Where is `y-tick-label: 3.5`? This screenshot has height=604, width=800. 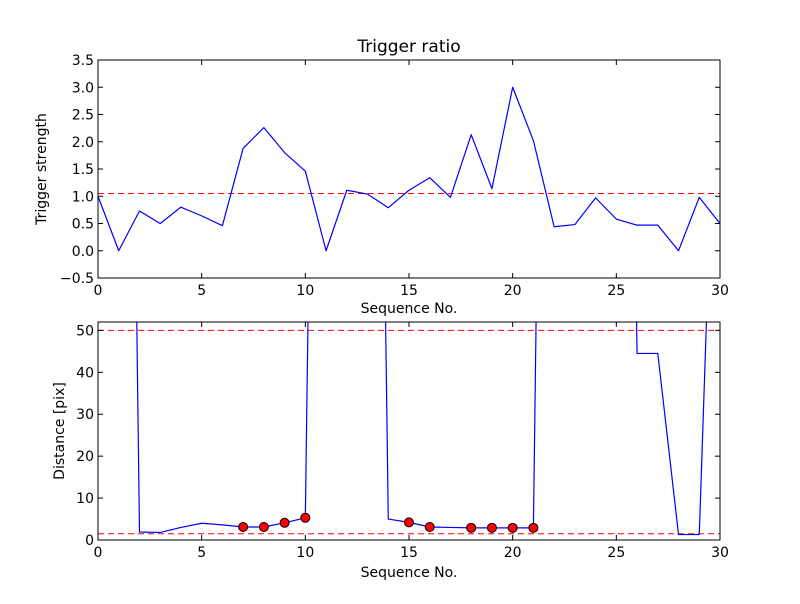
y-tick-label: 3.5 is located at coordinates (83, 61).